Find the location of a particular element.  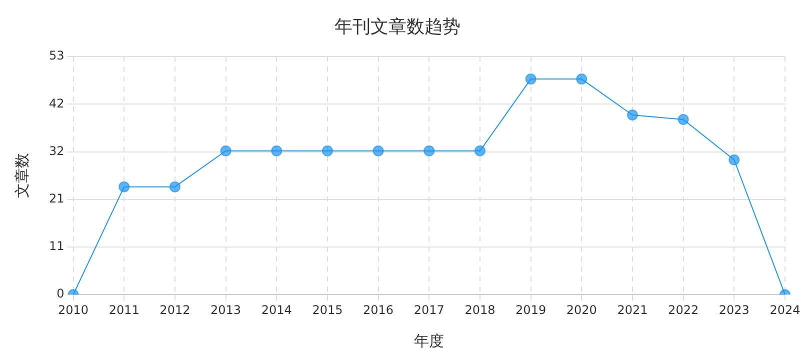

x-tick-label: 2022 is located at coordinates (683, 309).